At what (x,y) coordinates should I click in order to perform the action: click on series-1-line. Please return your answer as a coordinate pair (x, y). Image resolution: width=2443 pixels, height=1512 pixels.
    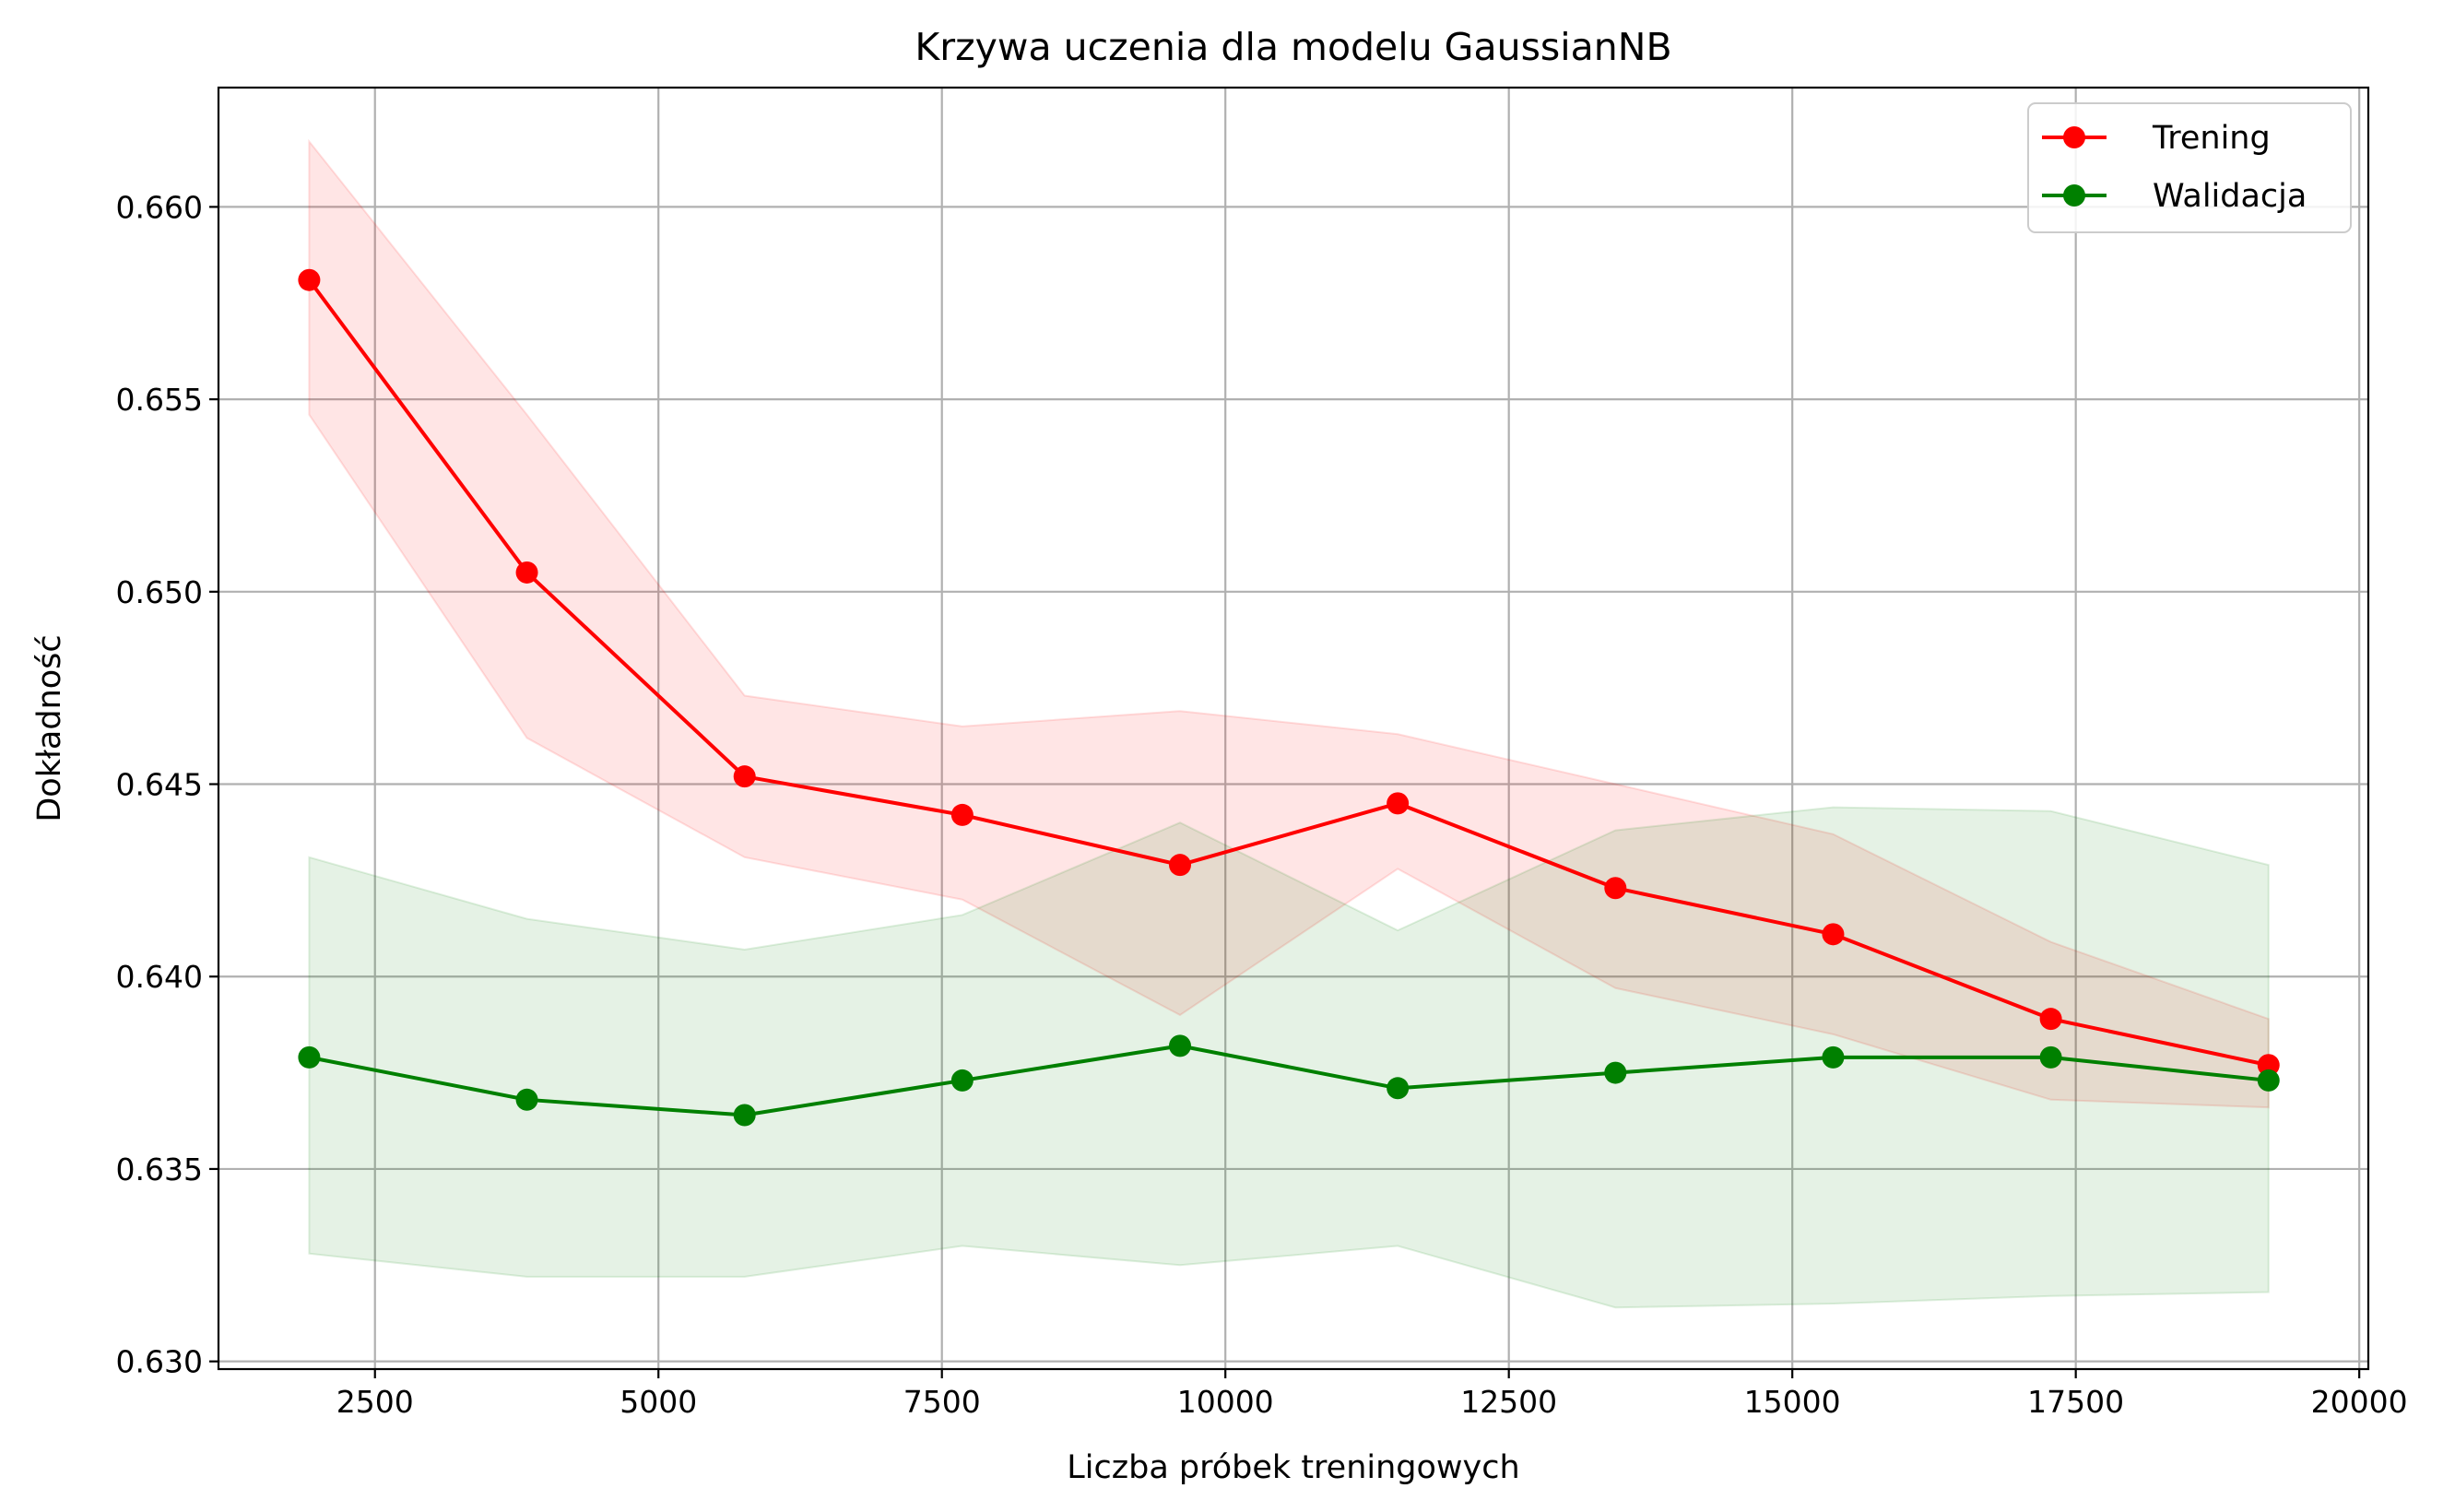
    Looking at the image, I should click on (1289, 1080).